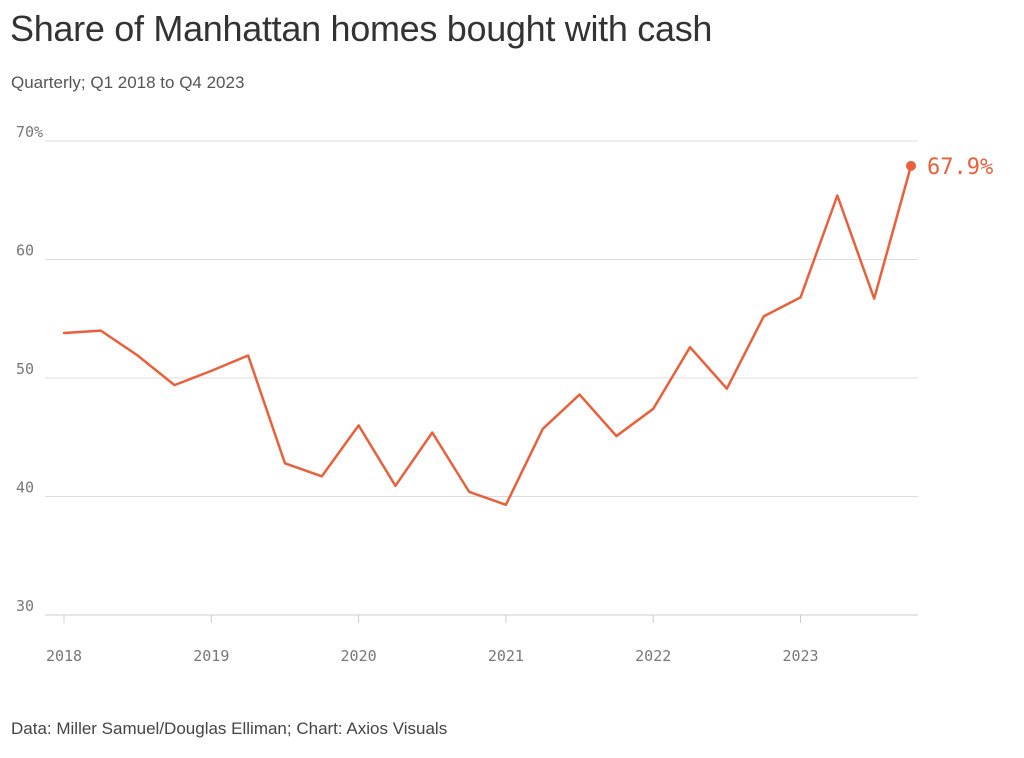 This screenshot has height=758, width=1024. I want to click on y-tick-label-30: 30, so click(25, 606).